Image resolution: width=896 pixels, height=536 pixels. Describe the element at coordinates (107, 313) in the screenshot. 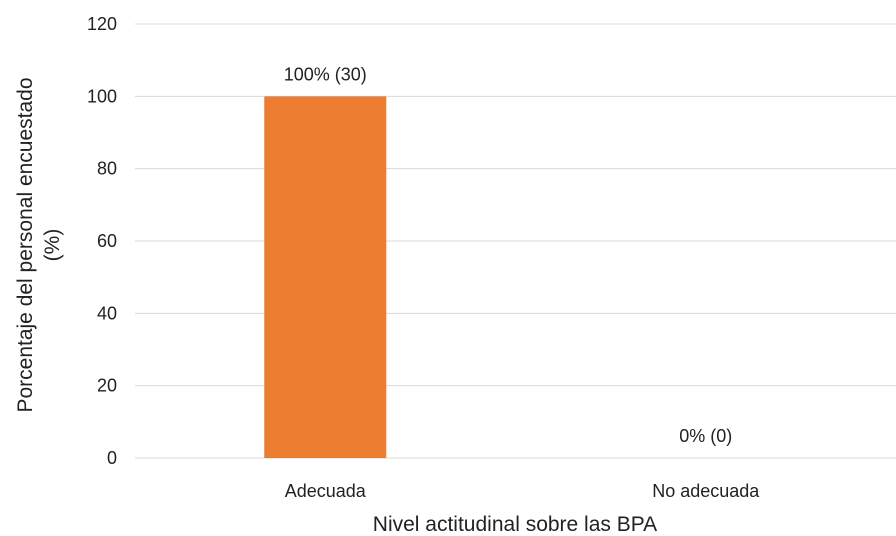

I see `y-tick-label-40: 40` at that location.